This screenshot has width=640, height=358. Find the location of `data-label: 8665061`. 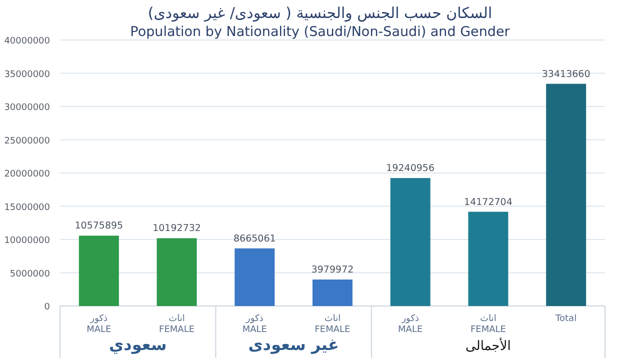

data-label: 8665061 is located at coordinates (254, 238).